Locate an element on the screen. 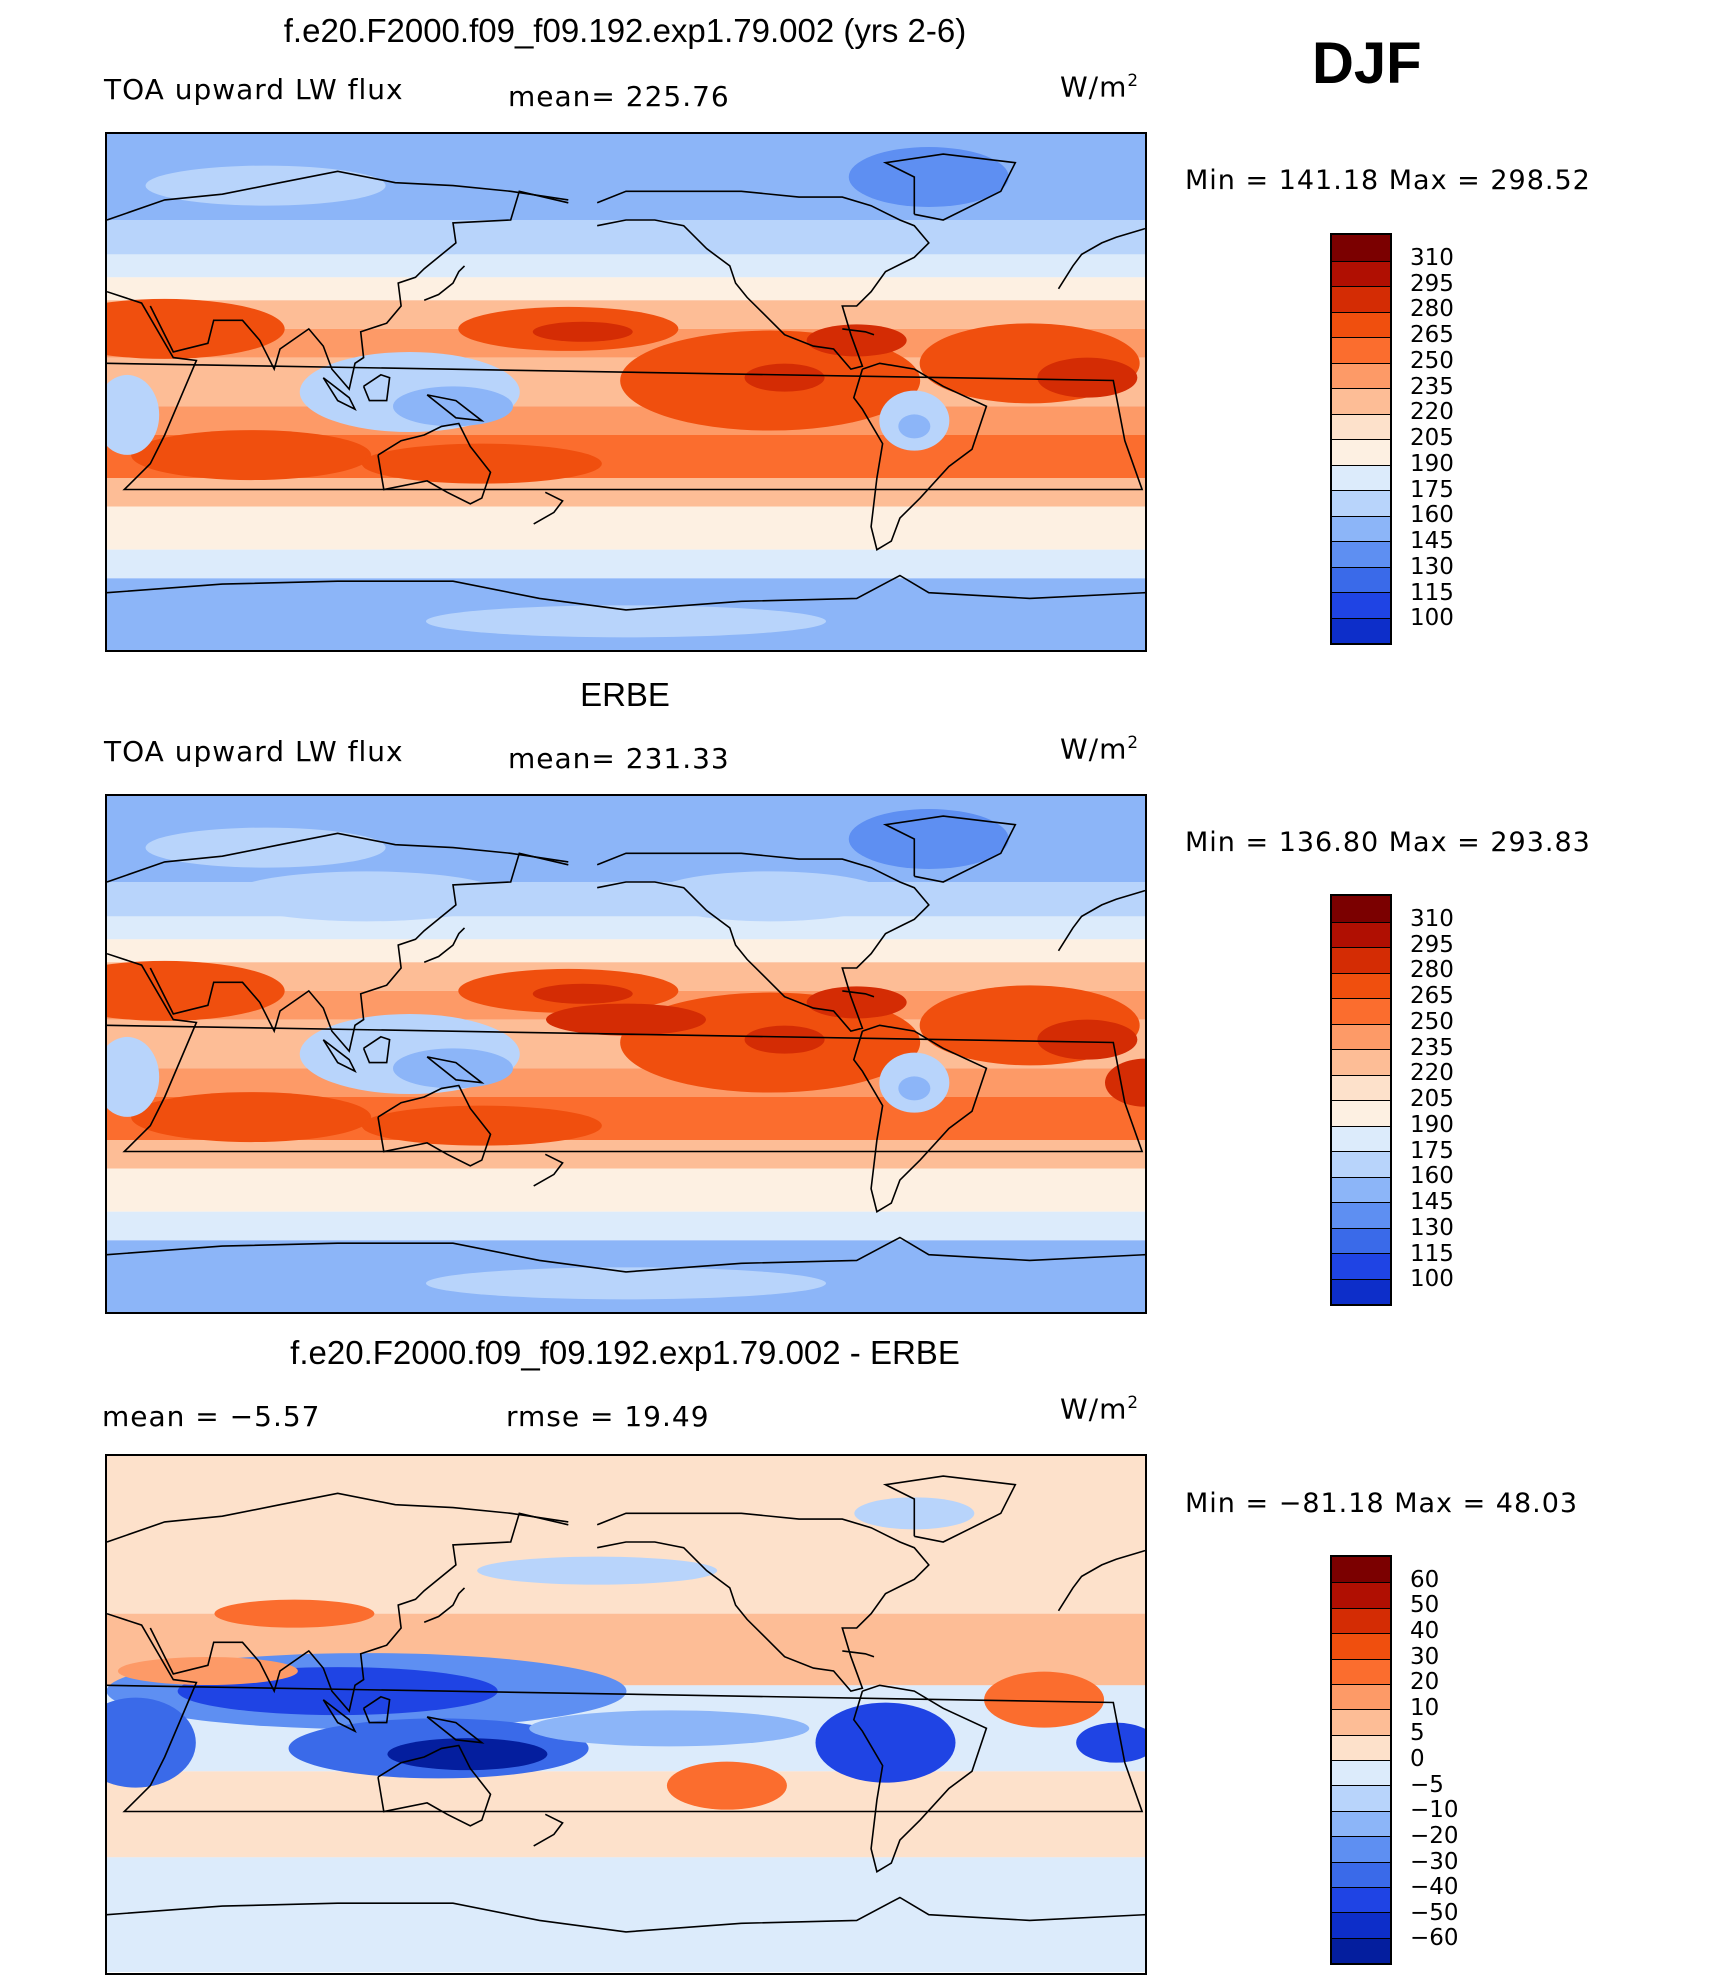 This screenshot has width=1710, height=1979. colorbar-tick-label: −50 is located at coordinates (1434, 1912).